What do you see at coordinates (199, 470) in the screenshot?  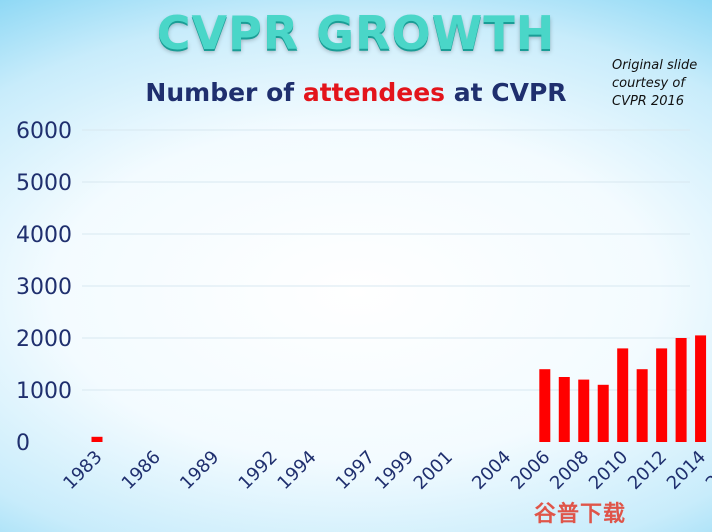 I see `x-tick-label: 1989` at bounding box center [199, 470].